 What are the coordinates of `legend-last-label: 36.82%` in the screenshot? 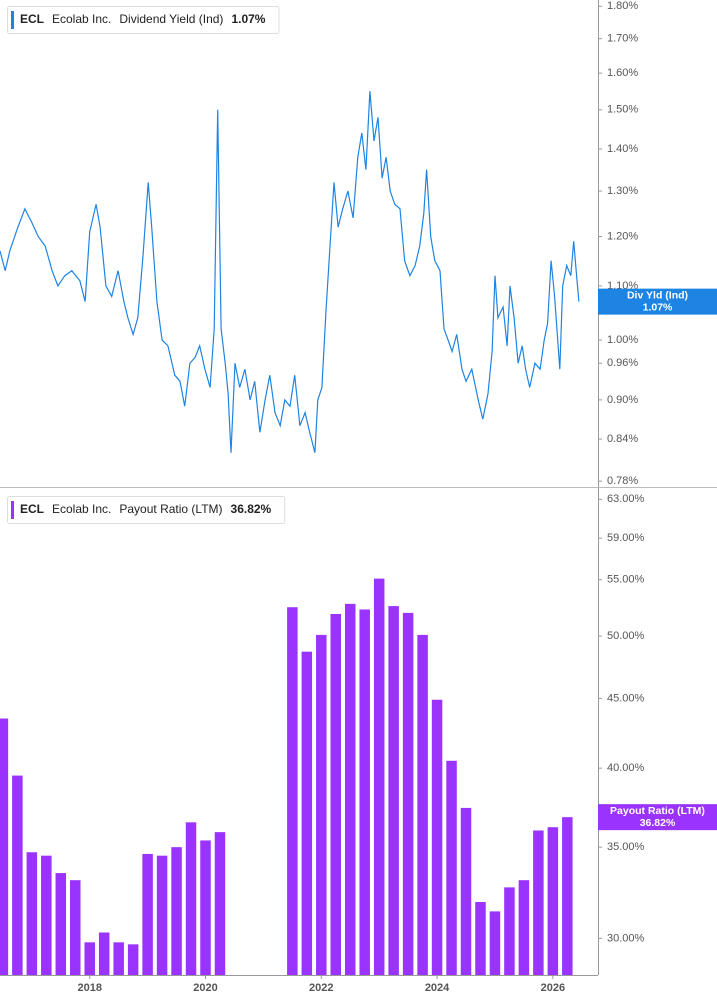 It's located at (251, 509).